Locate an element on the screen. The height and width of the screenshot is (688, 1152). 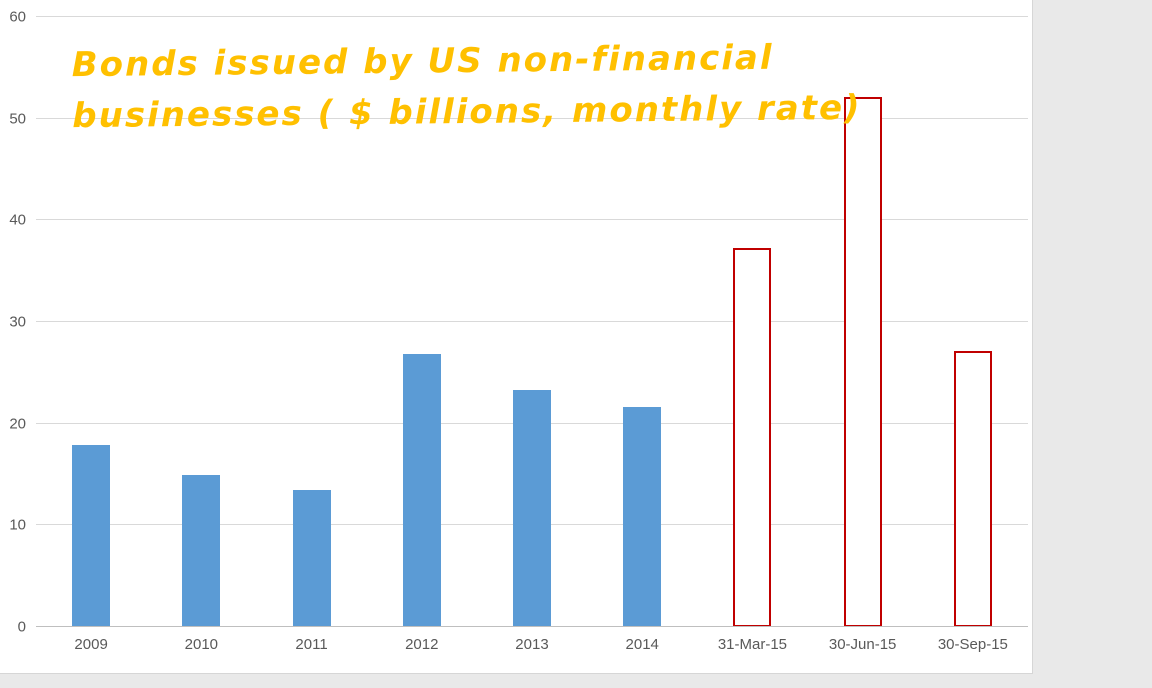
y-tick-label: 10 is located at coordinates (17, 525).